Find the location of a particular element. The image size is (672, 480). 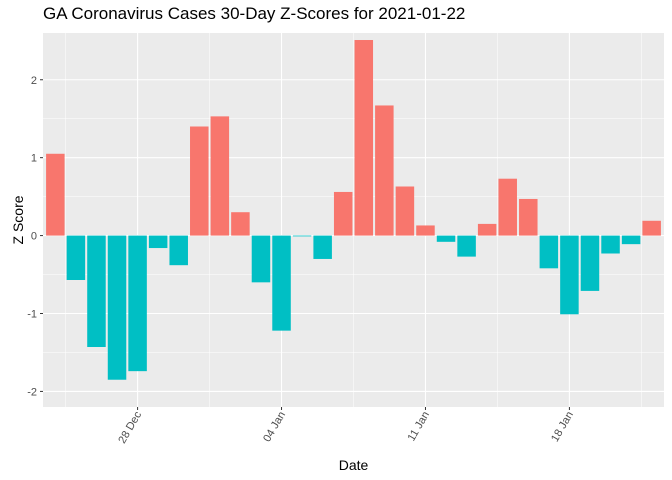

y-tick-label: 0 is located at coordinates (34, 237).